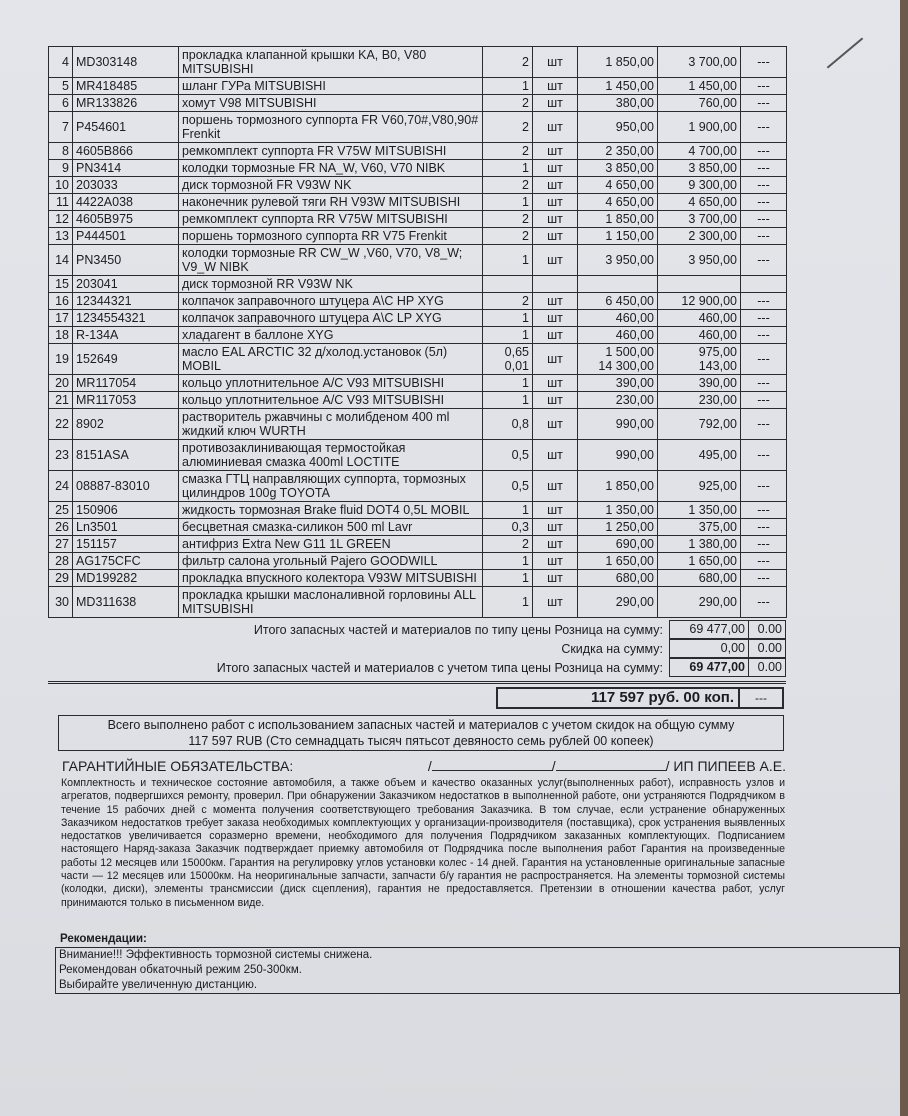 Image resolution: width=908 pixels, height=1116 pixels. Describe the element at coordinates (699, 561) in the screenshot. I see `amount-cell: 1 650,00` at that location.